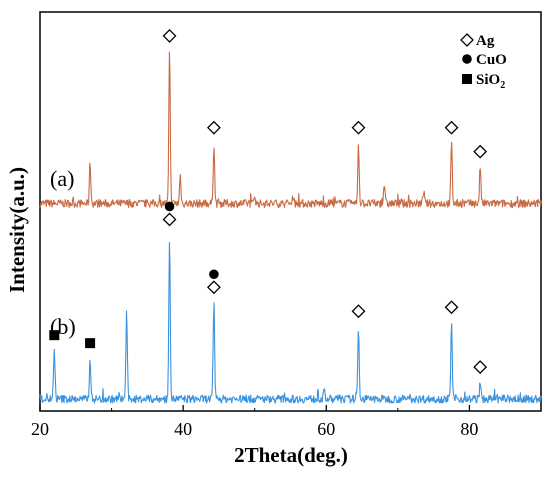  I want to click on legend: Ag CuO SiO2, so click(483, 62).